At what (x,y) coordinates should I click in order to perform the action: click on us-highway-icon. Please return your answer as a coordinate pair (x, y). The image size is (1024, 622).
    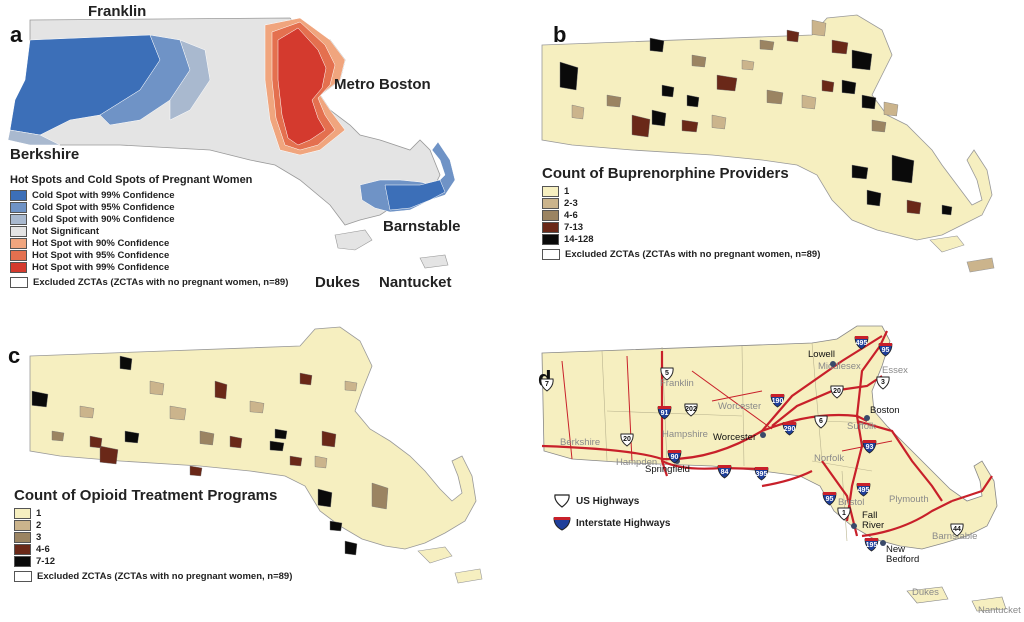
    Looking at the image, I should click on (562, 501).